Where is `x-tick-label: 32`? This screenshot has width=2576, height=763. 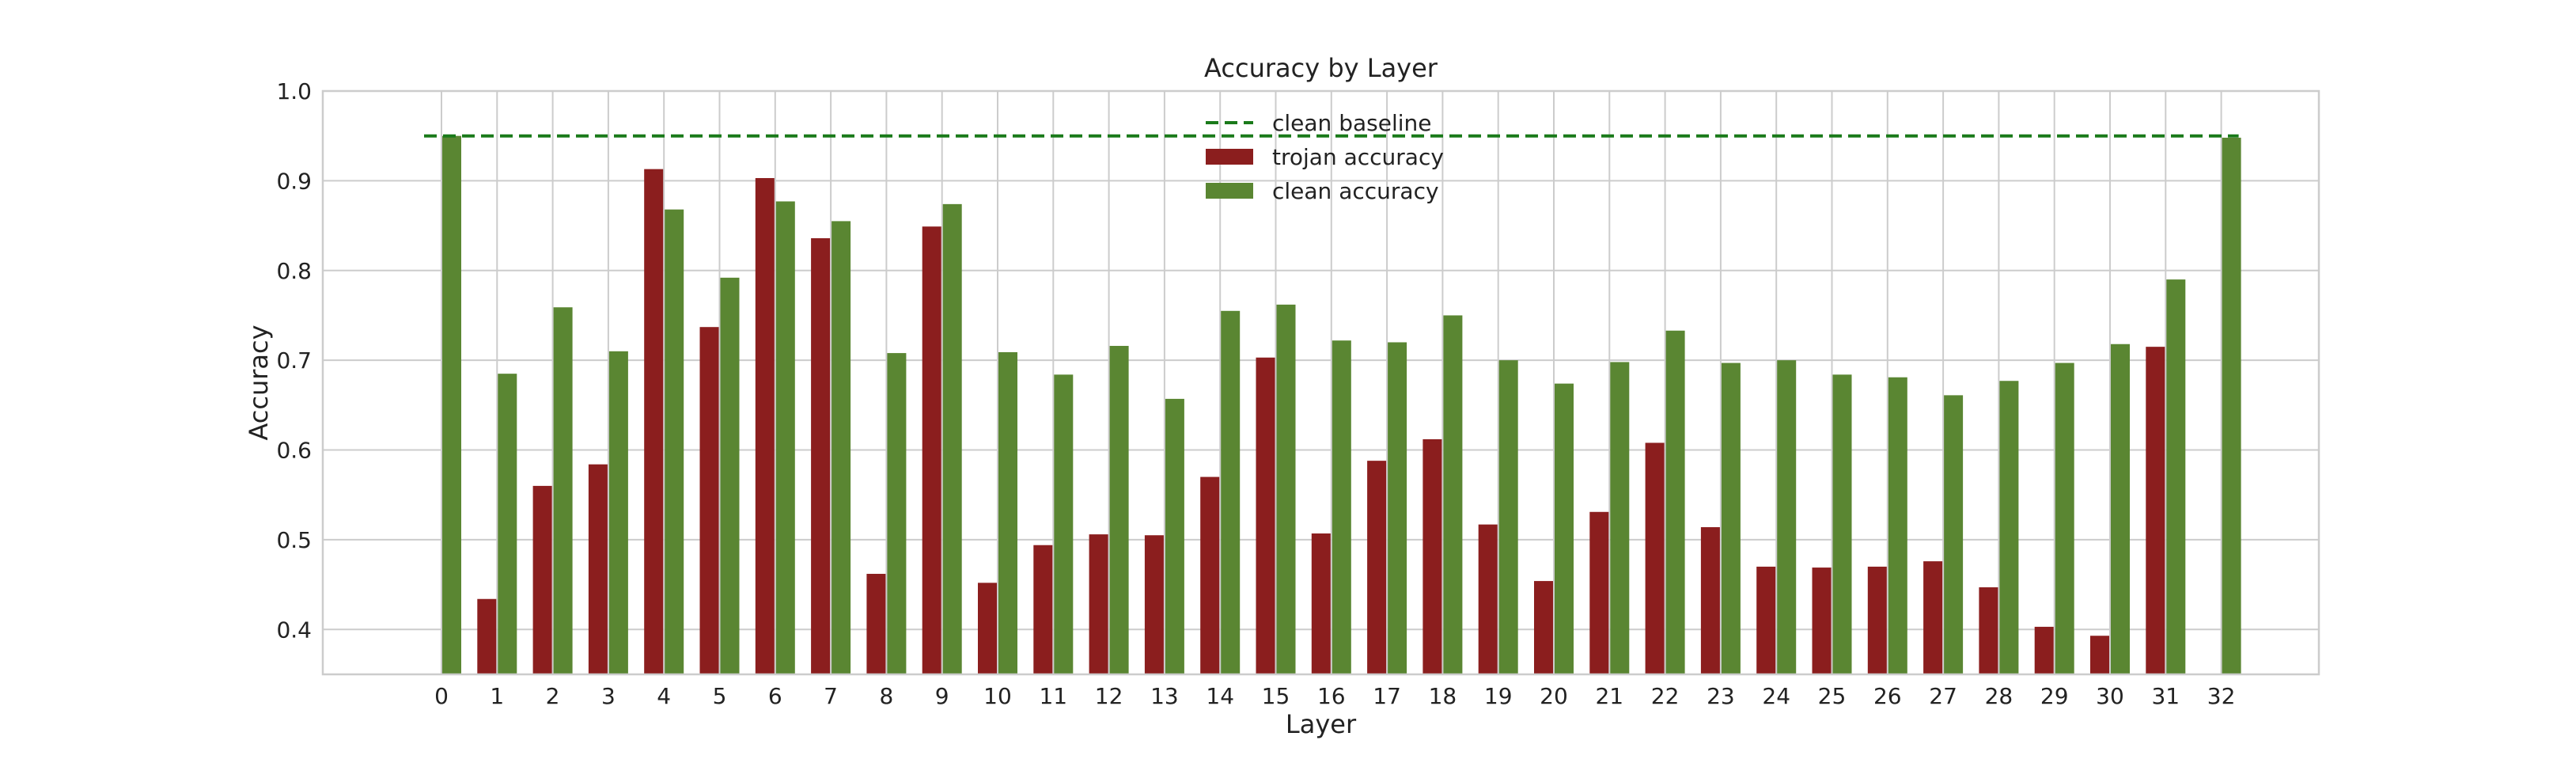
x-tick-label: 32 is located at coordinates (2221, 696).